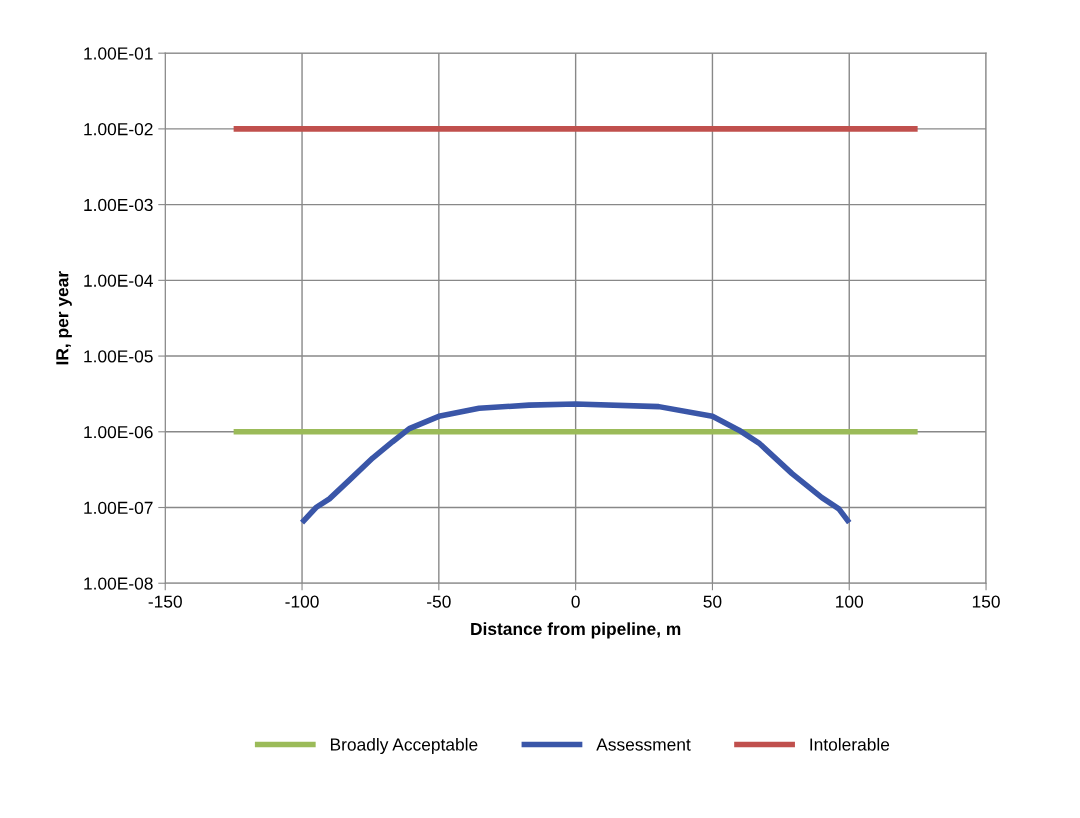 This screenshot has height=818, width=1080. What do you see at coordinates (118, 129) in the screenshot?
I see `y-tick-label: 1.00E-02` at bounding box center [118, 129].